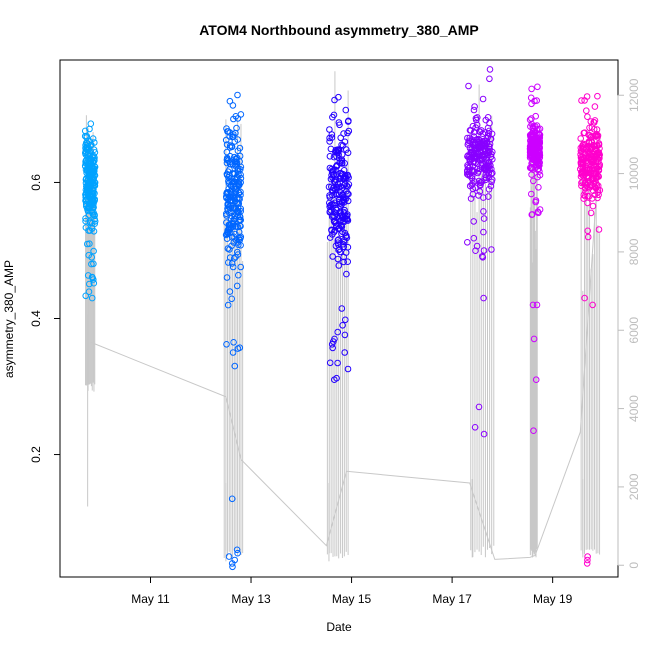 The width and height of the screenshot is (650, 650). I want to click on y-axis-label: asymmetry_380_AMP, so click(9, 319).